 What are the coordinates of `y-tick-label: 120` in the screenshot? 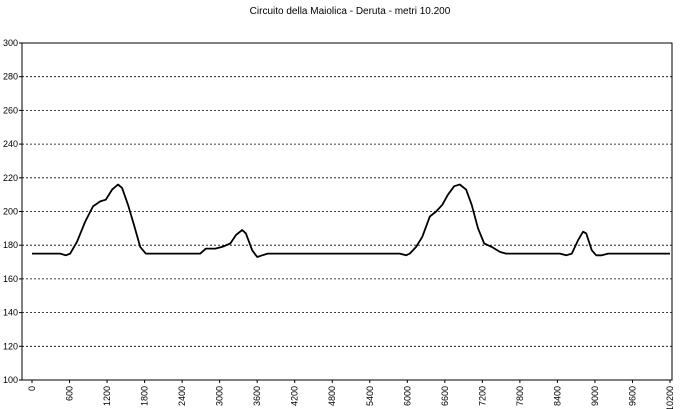 It's located at (10, 346).